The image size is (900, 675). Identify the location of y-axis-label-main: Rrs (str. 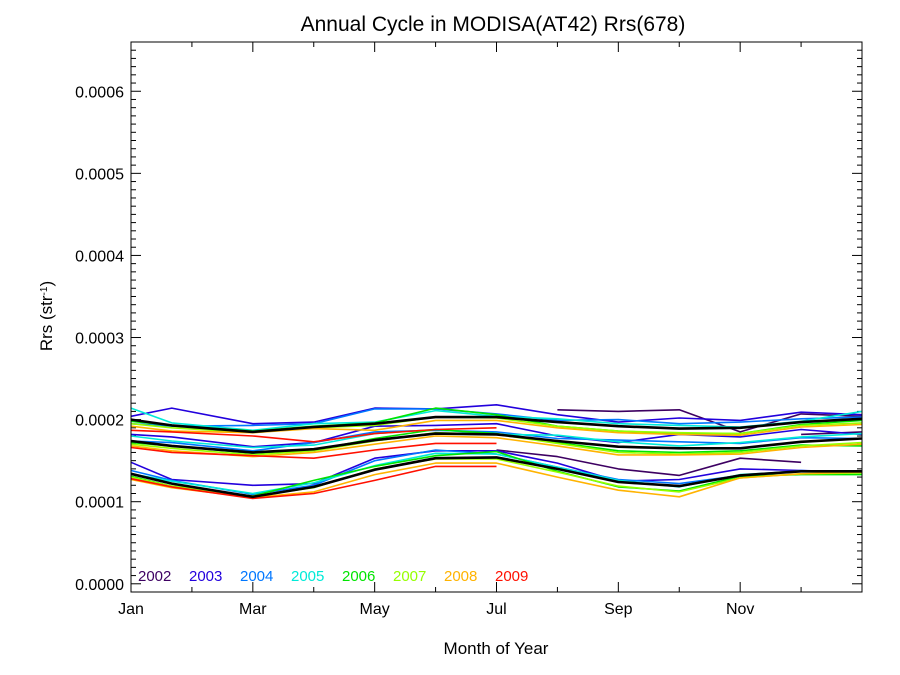
(46, 323).